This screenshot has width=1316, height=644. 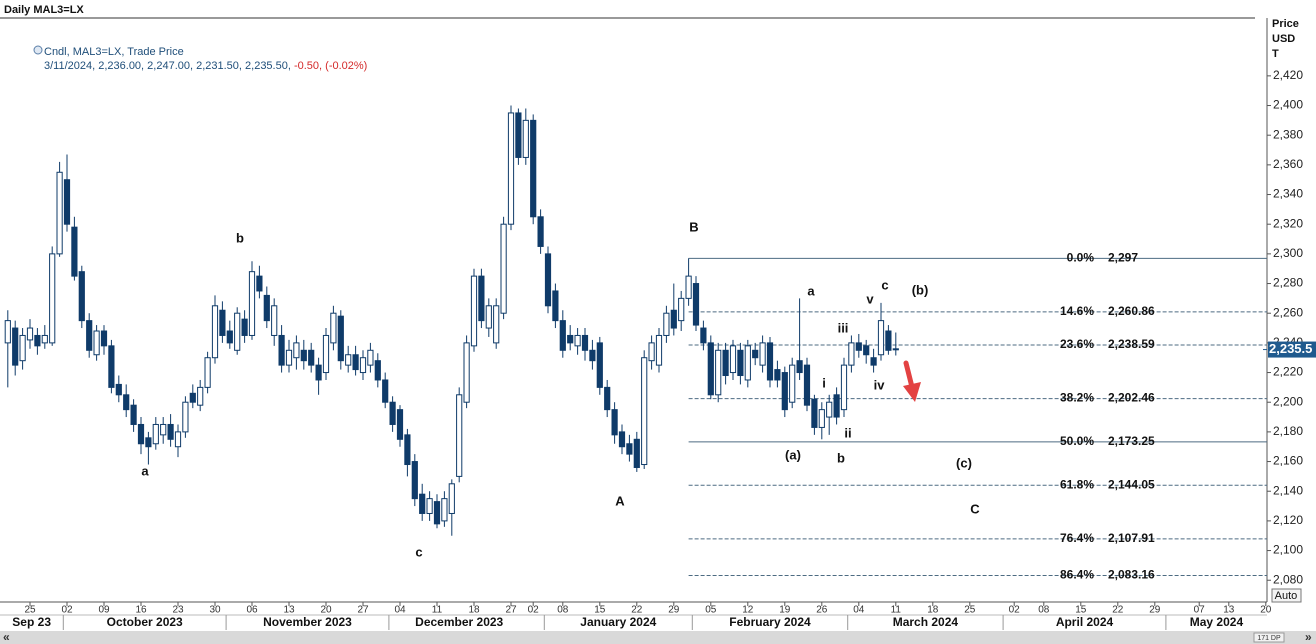 What do you see at coordinates (400, 610) in the screenshot?
I see `x-tick-label: 04` at bounding box center [400, 610].